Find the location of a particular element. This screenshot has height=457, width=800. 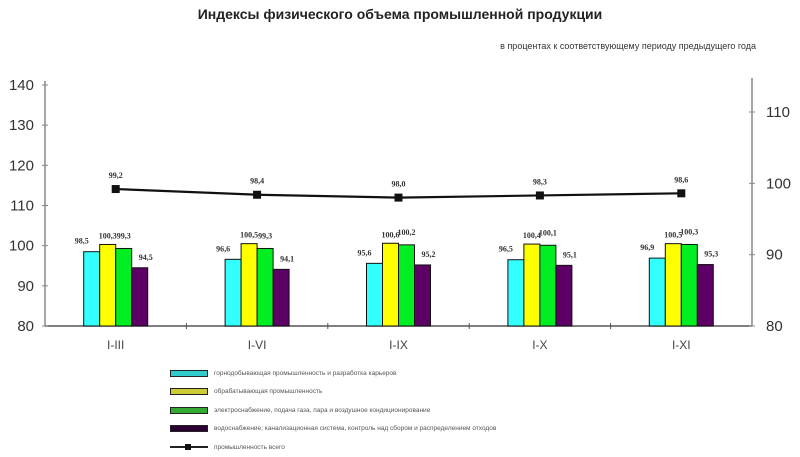

x-axis-category-label: I-IX is located at coordinates (398, 345).